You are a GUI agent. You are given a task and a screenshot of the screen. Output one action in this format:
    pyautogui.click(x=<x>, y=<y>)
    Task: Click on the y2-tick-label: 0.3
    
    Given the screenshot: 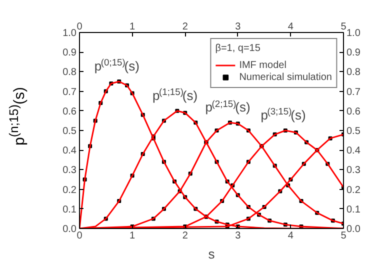 What is the action you would take?
    pyautogui.click(x=353, y=170)
    